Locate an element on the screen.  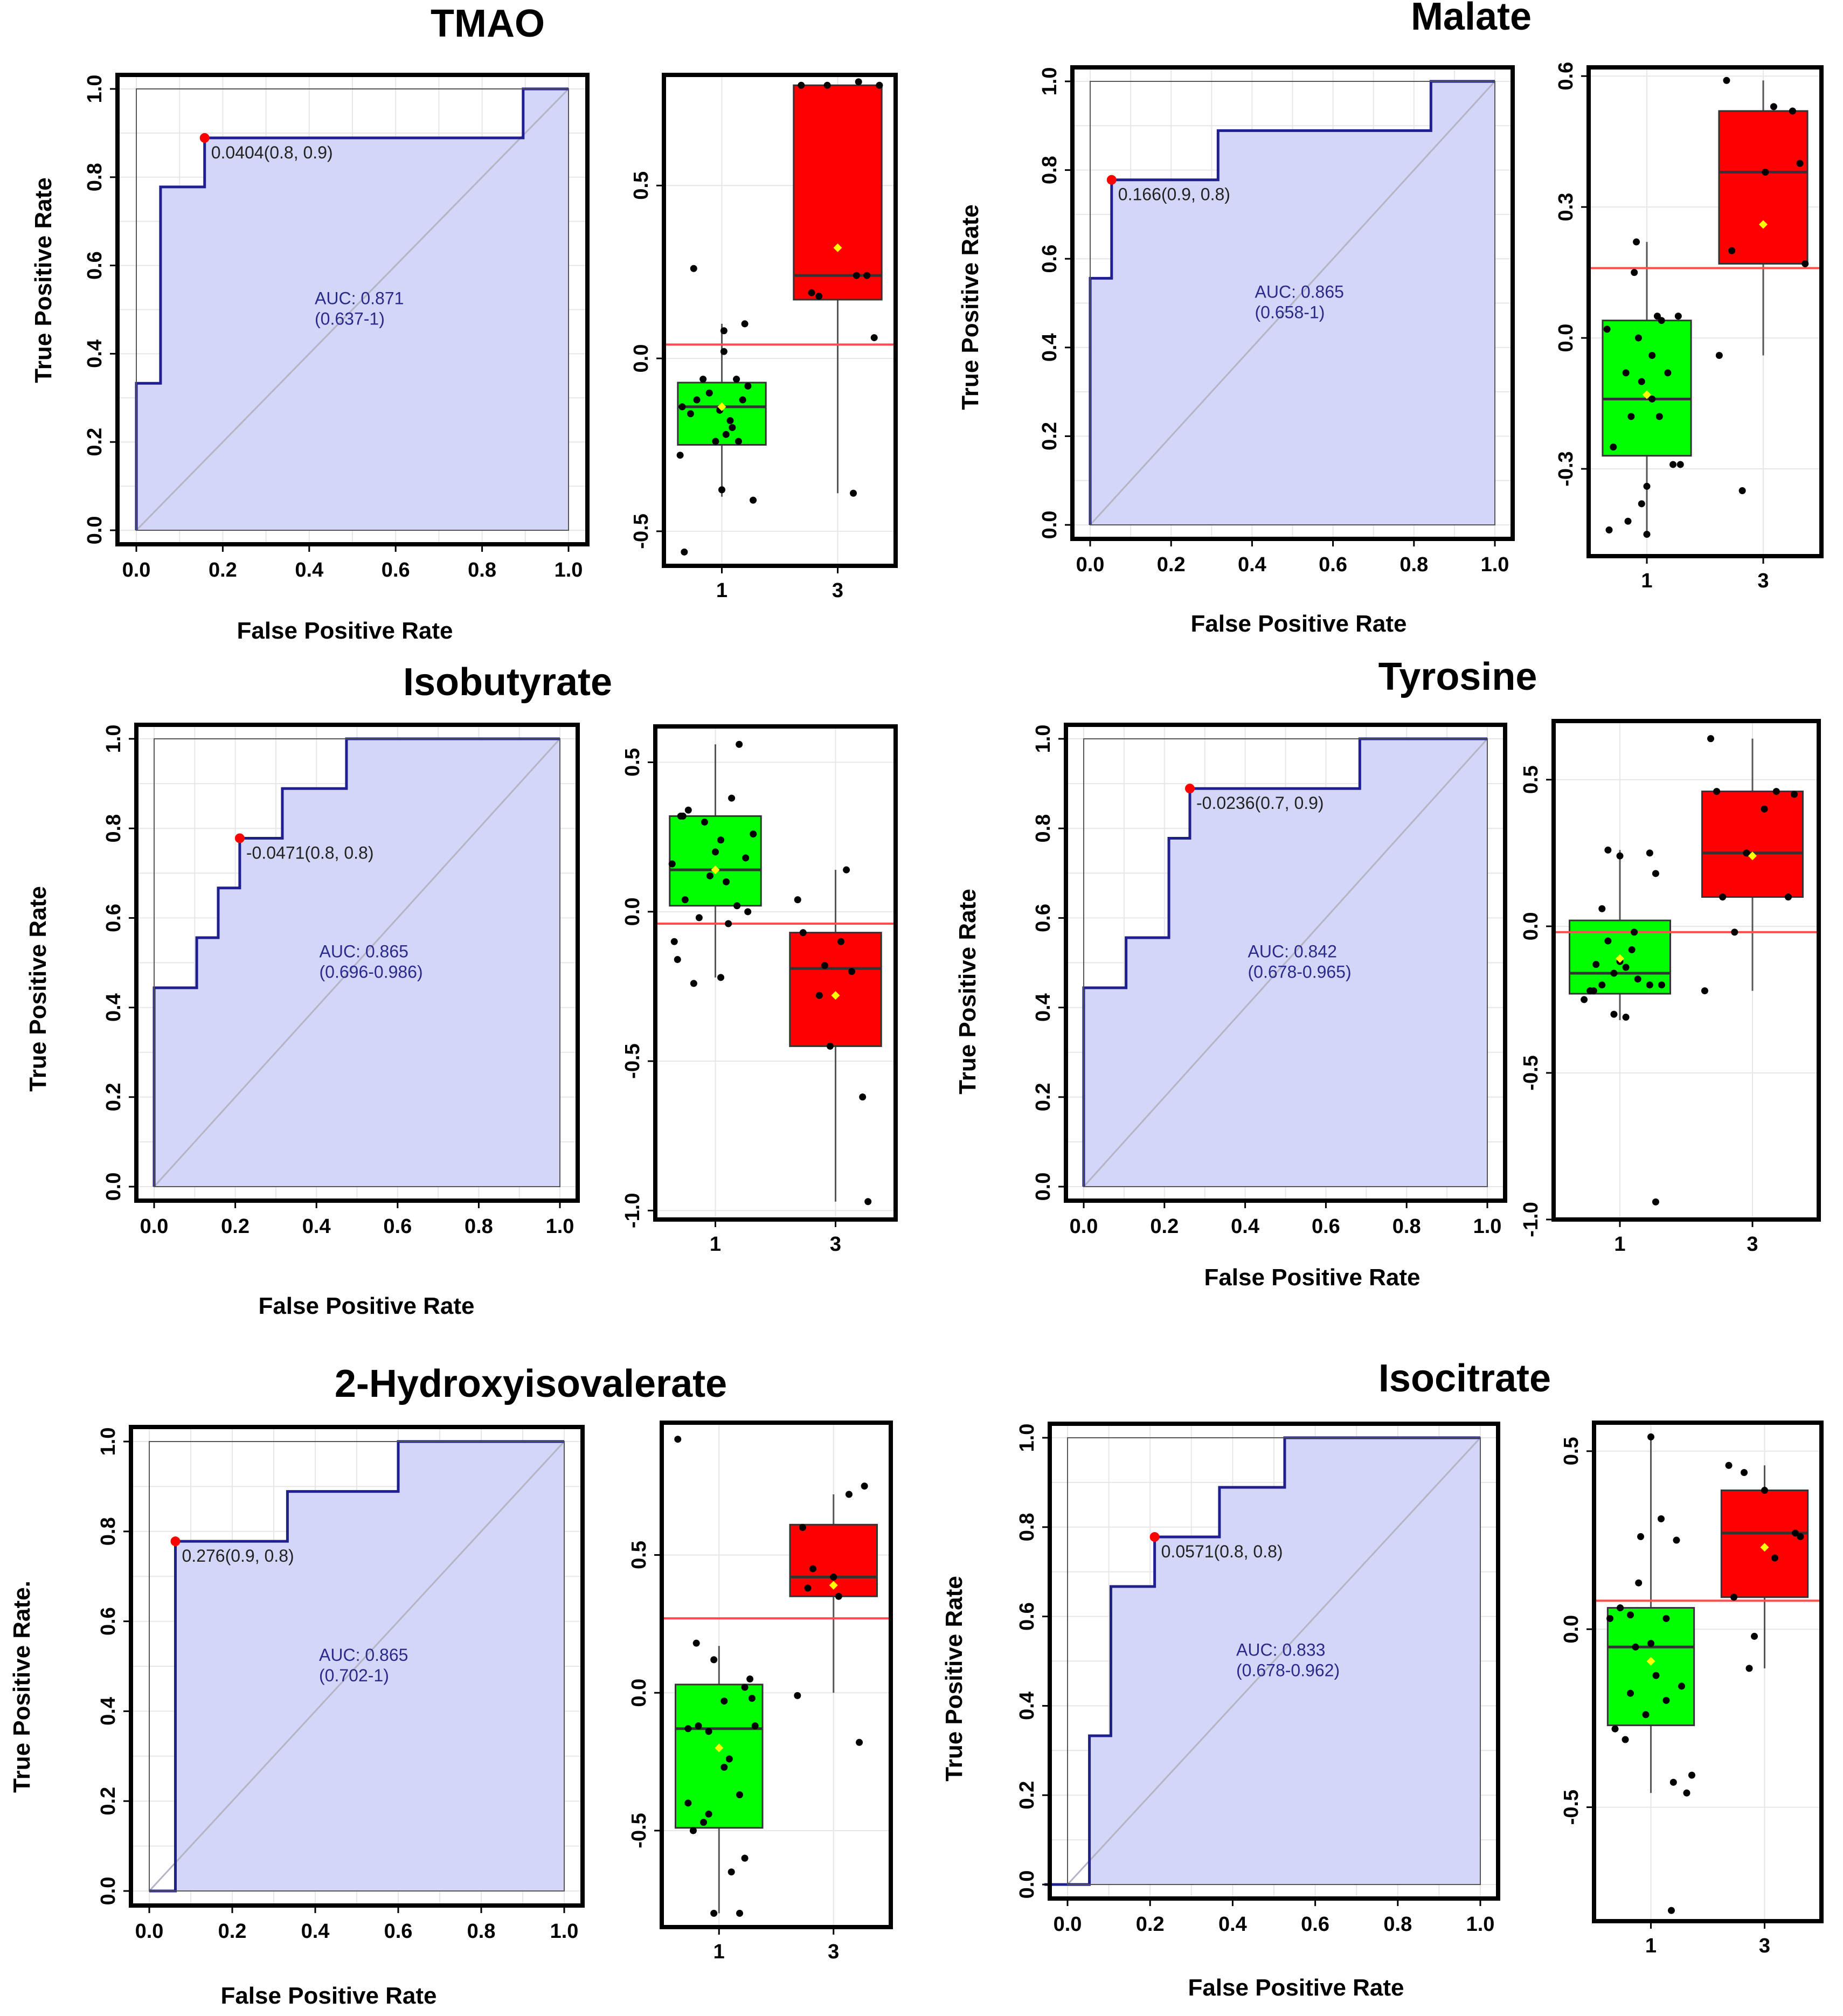
auc-label: AUC: 0.842 is located at coordinates (1292, 951).